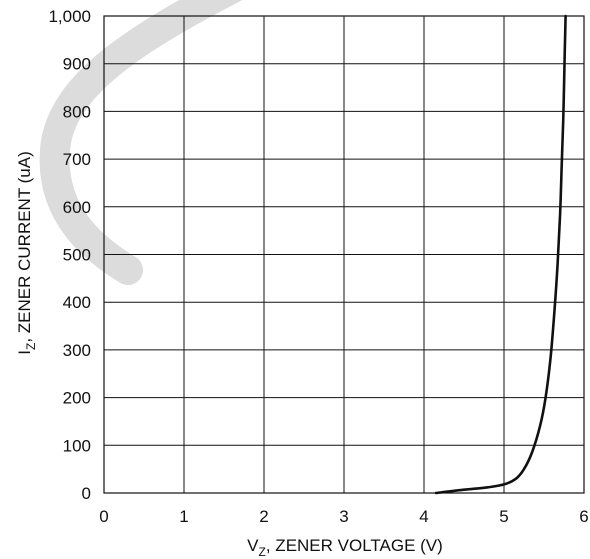  I want to click on y-tick-label: 200, so click(77, 398).